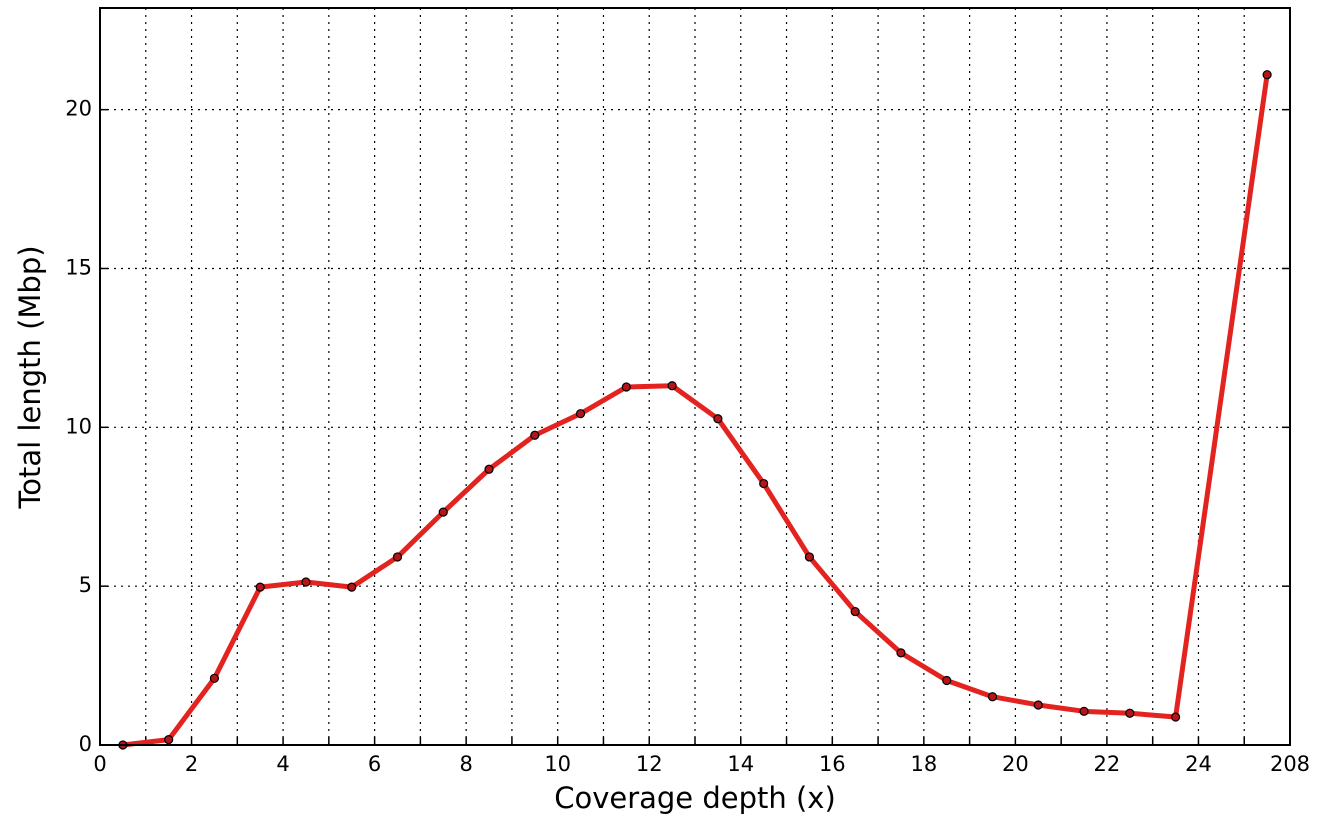  Describe the element at coordinates (1107, 764) in the screenshot. I see `x-tick-label: 22` at that location.